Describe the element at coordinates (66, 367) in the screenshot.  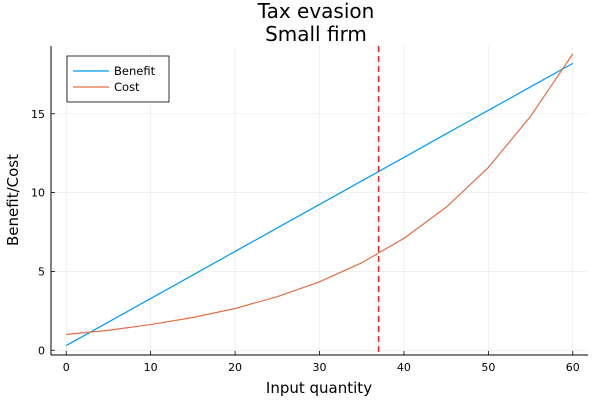
I see `x-tick-label: 0` at that location.